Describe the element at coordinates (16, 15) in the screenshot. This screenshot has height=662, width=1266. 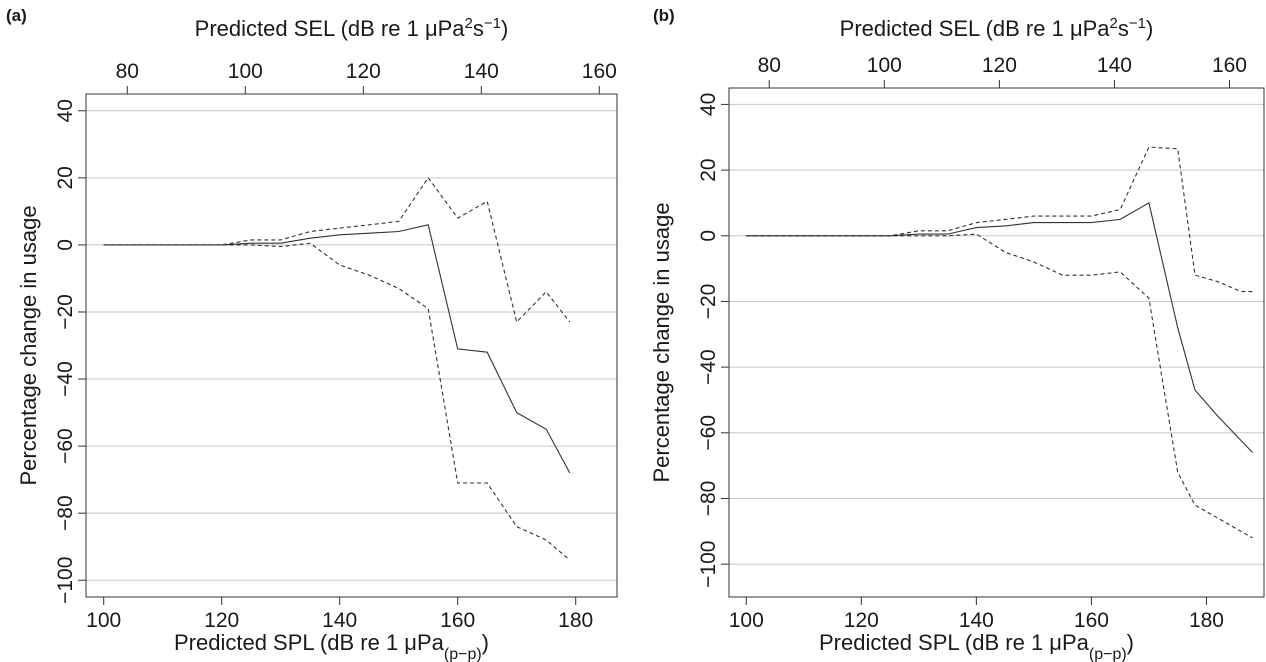
I see `panel-label: (a)` at that location.